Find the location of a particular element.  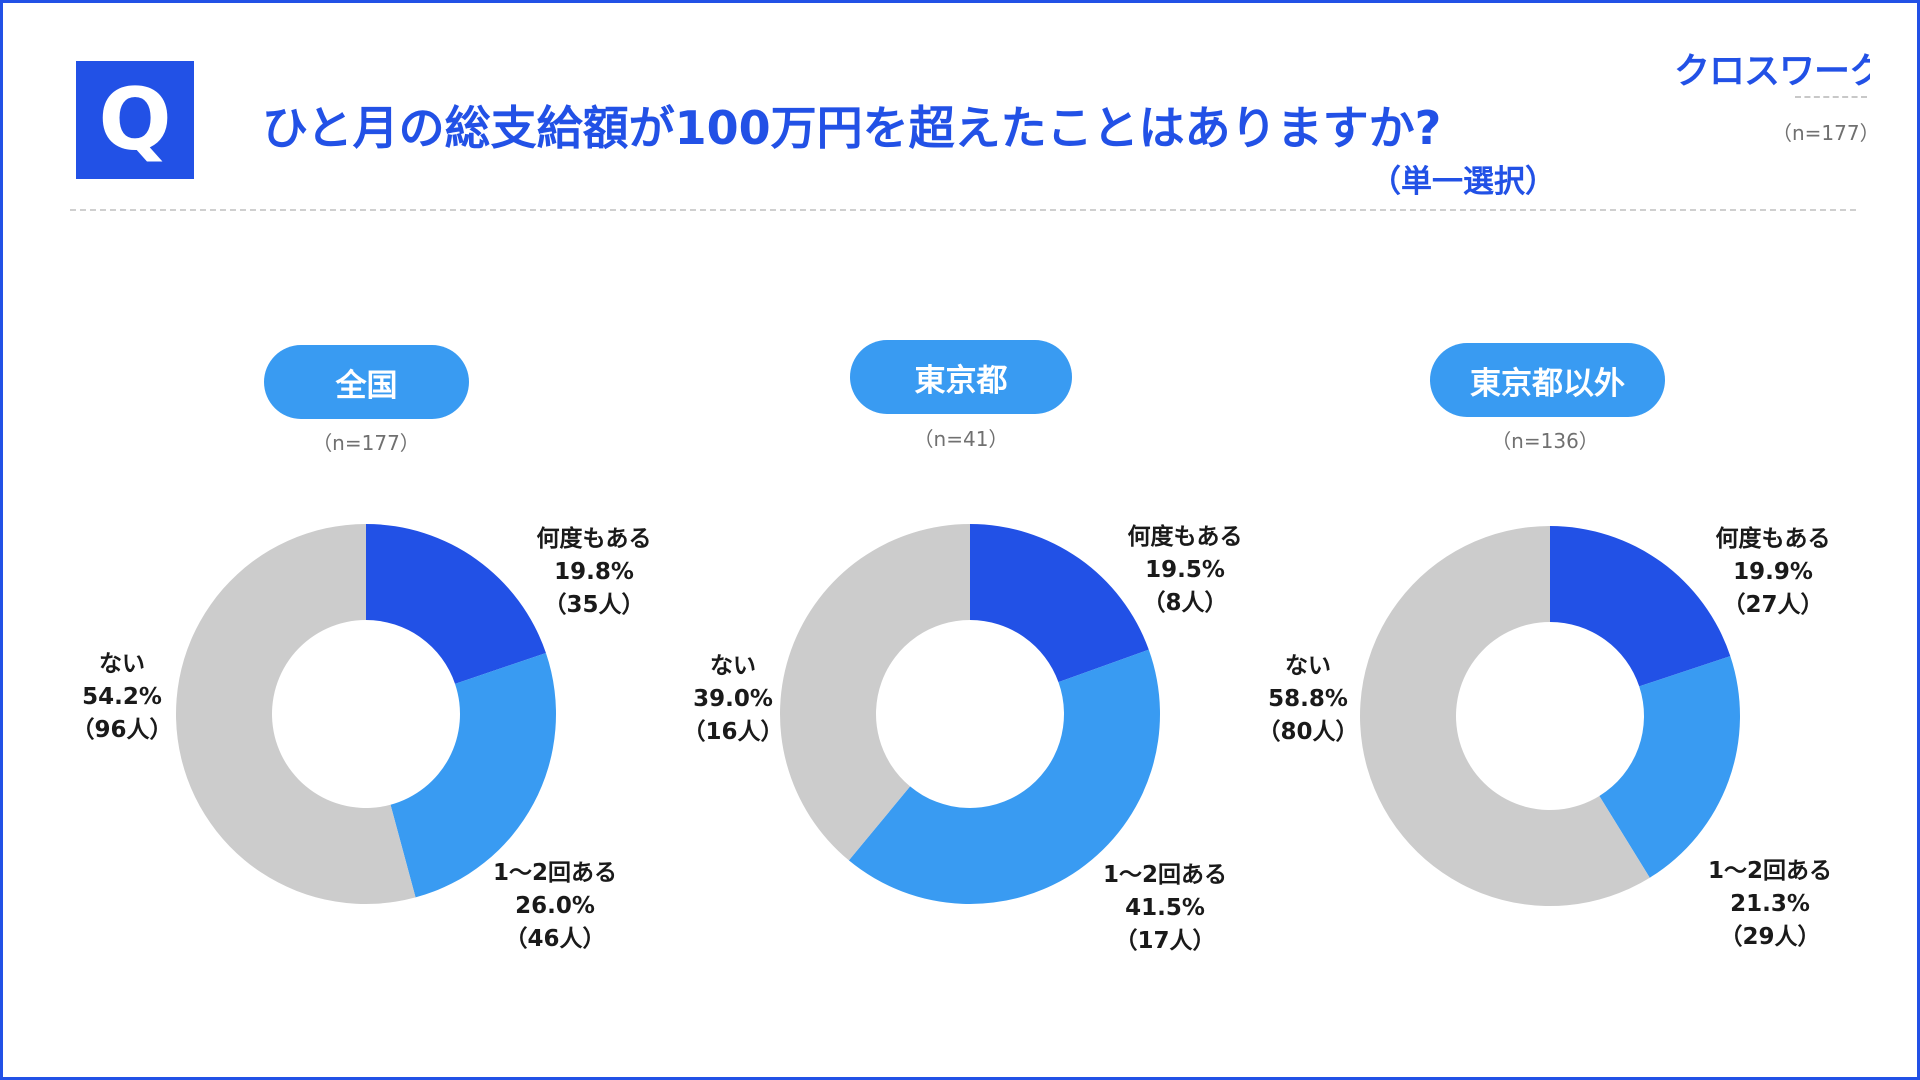

donut-tokyo is located at coordinates (970, 714).